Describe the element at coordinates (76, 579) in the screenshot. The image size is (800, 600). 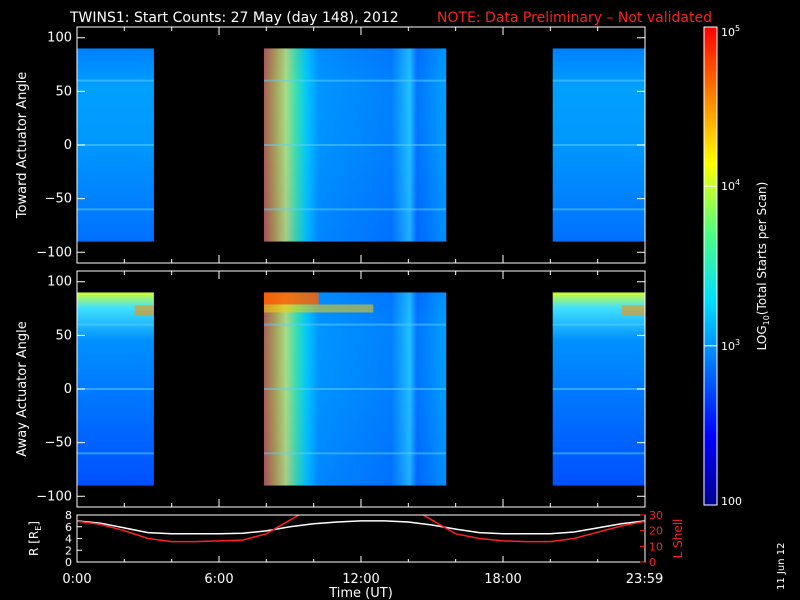
I see `x-tick-label: 0:00` at that location.